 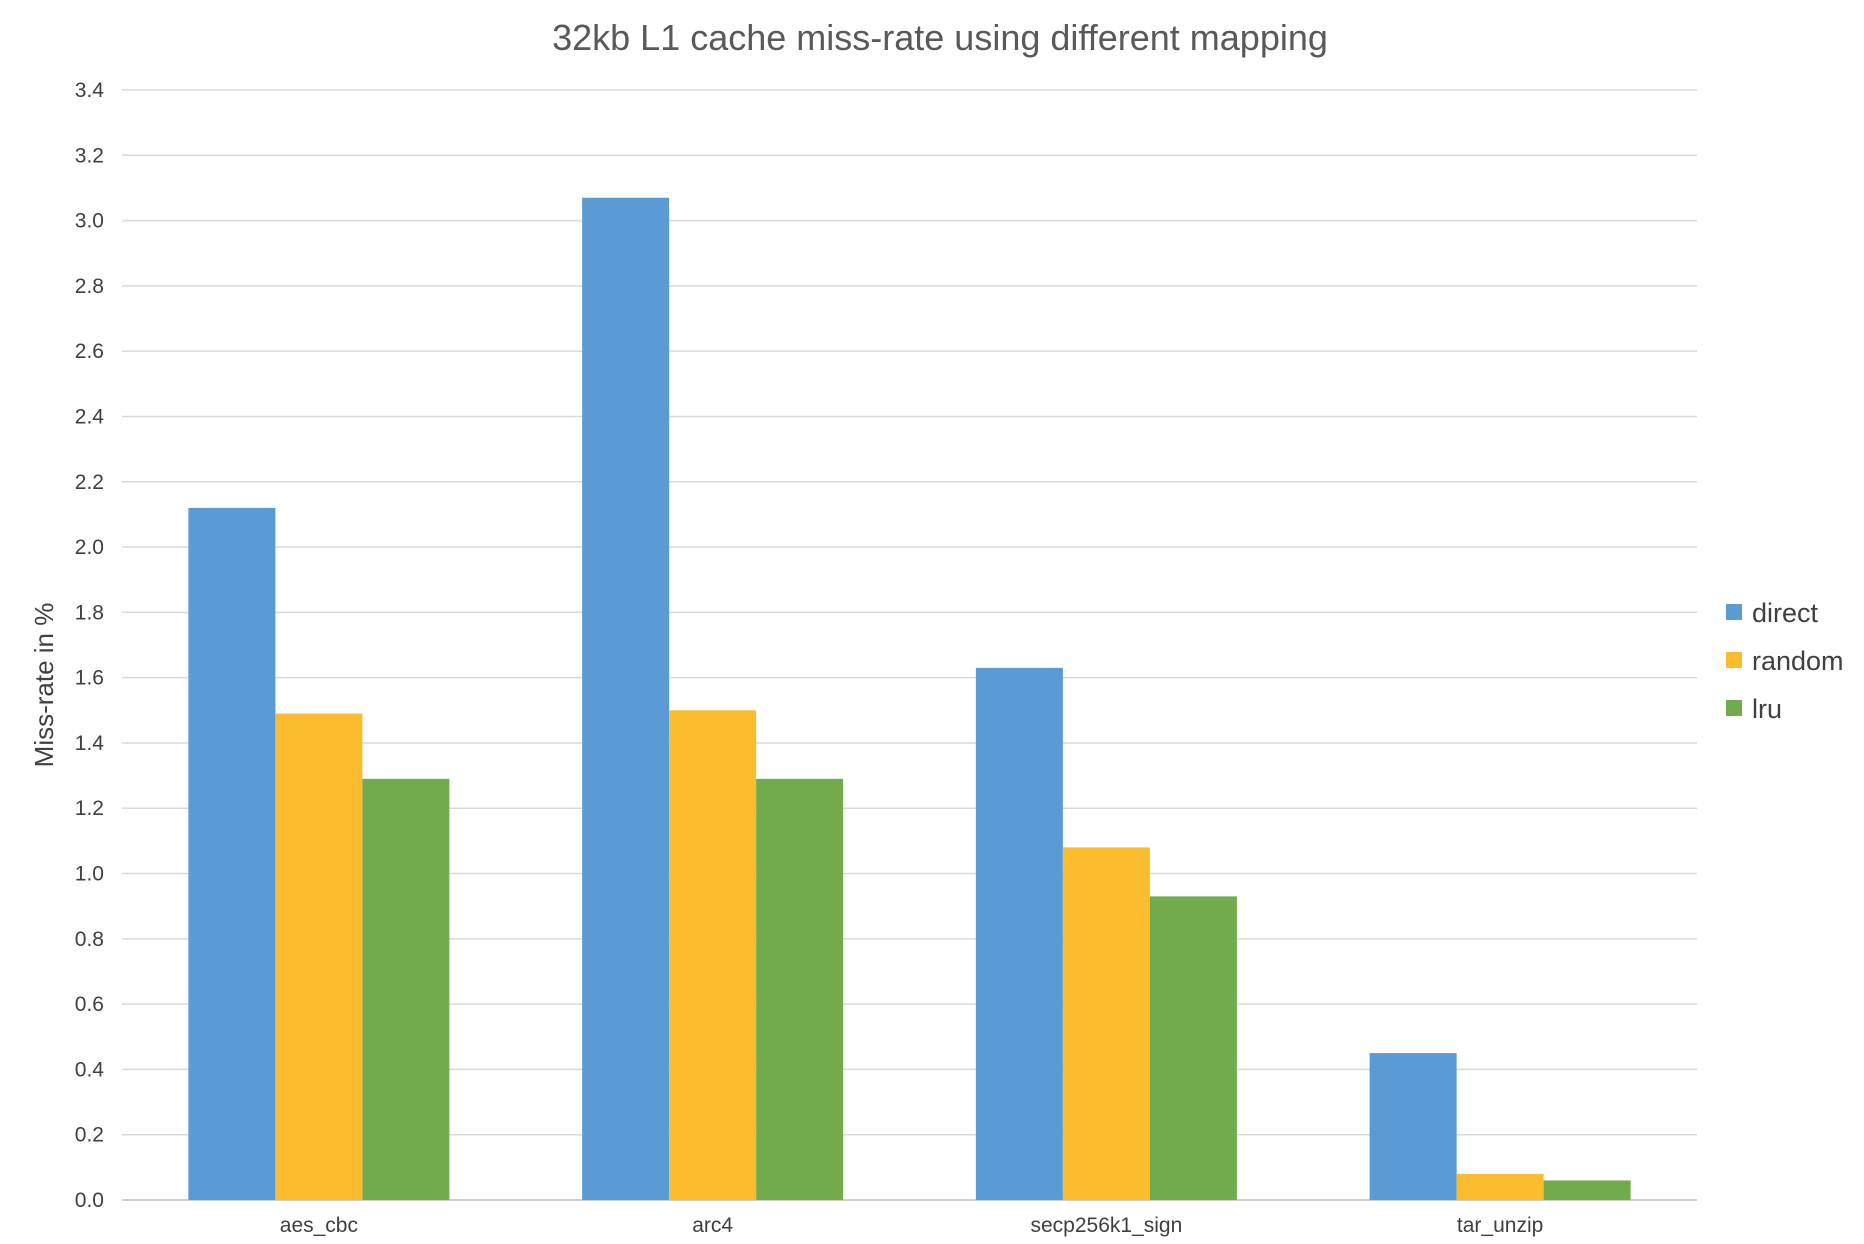 What do you see at coordinates (89, 1004) in the screenshot?
I see `y-tick-label: 0.6` at bounding box center [89, 1004].